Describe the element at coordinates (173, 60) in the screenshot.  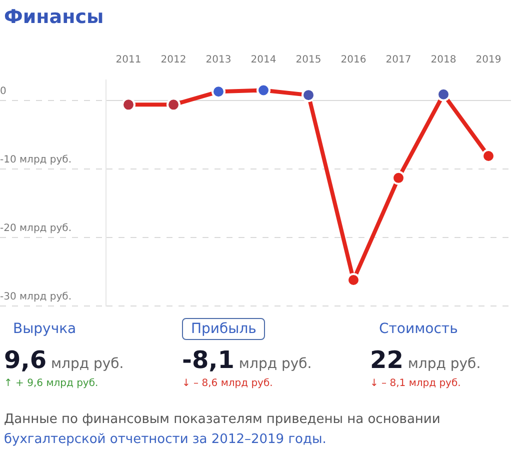
I see `x-tick-label: 2012` at that location.